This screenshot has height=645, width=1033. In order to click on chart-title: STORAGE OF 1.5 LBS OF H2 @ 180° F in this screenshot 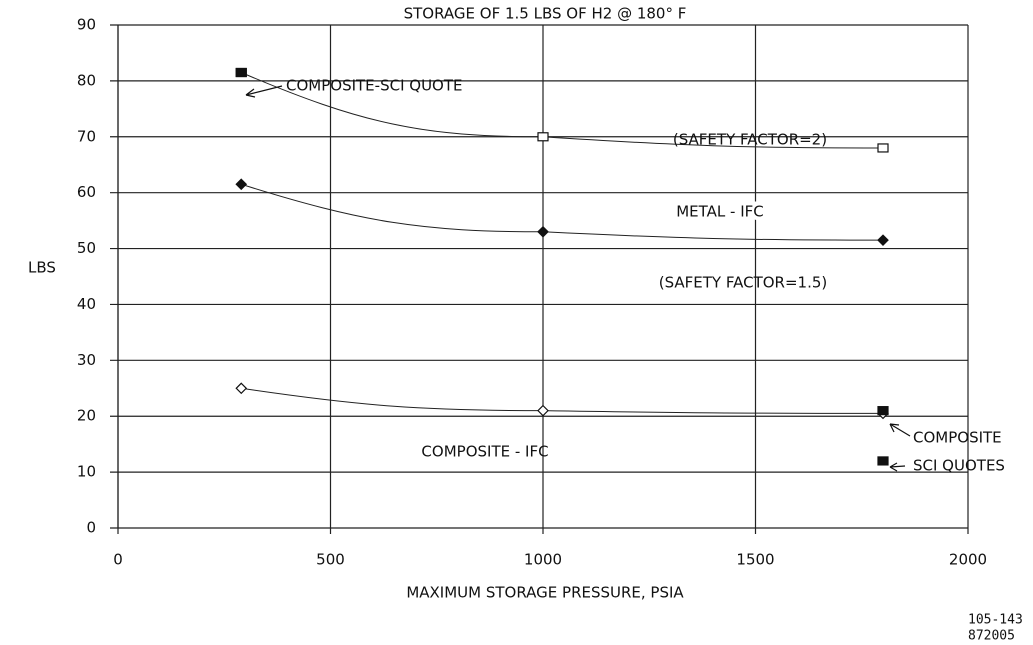, I will do `click(545, 14)`.